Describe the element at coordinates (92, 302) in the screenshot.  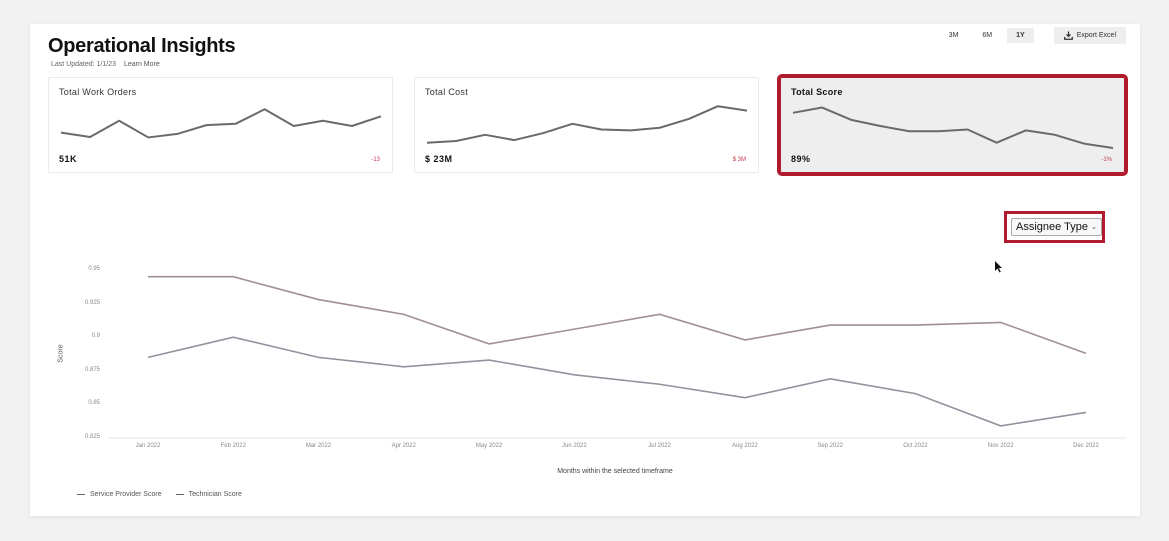
I see `y-tick-label: 0.925` at that location.